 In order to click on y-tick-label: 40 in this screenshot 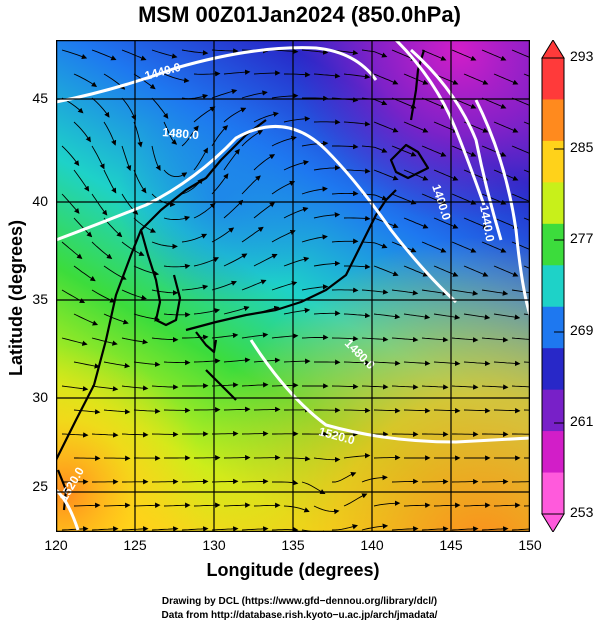, I will do `click(40, 201)`.